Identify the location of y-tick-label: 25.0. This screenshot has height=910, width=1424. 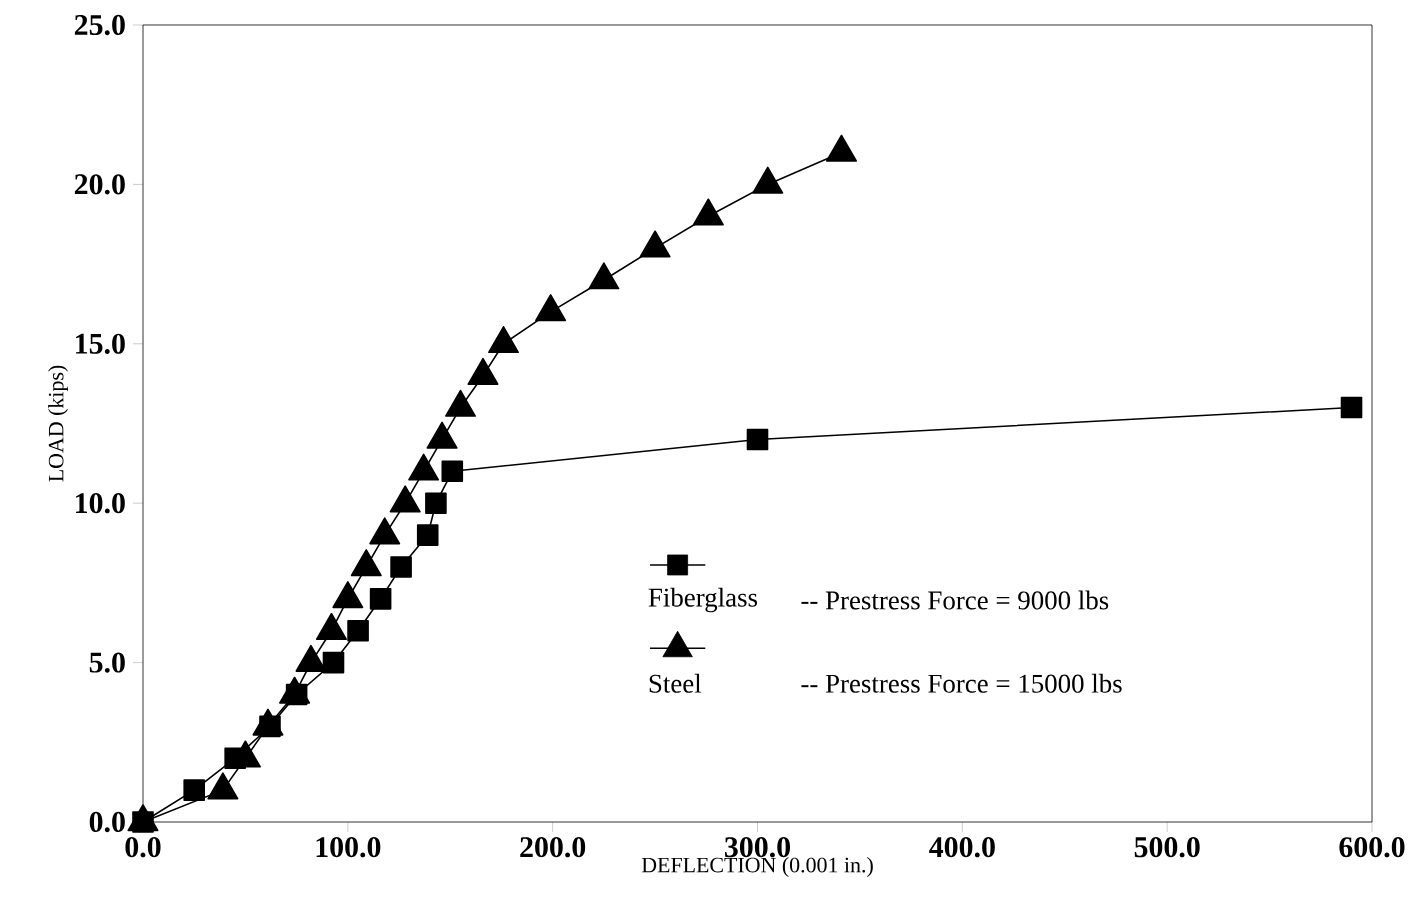
(99, 25).